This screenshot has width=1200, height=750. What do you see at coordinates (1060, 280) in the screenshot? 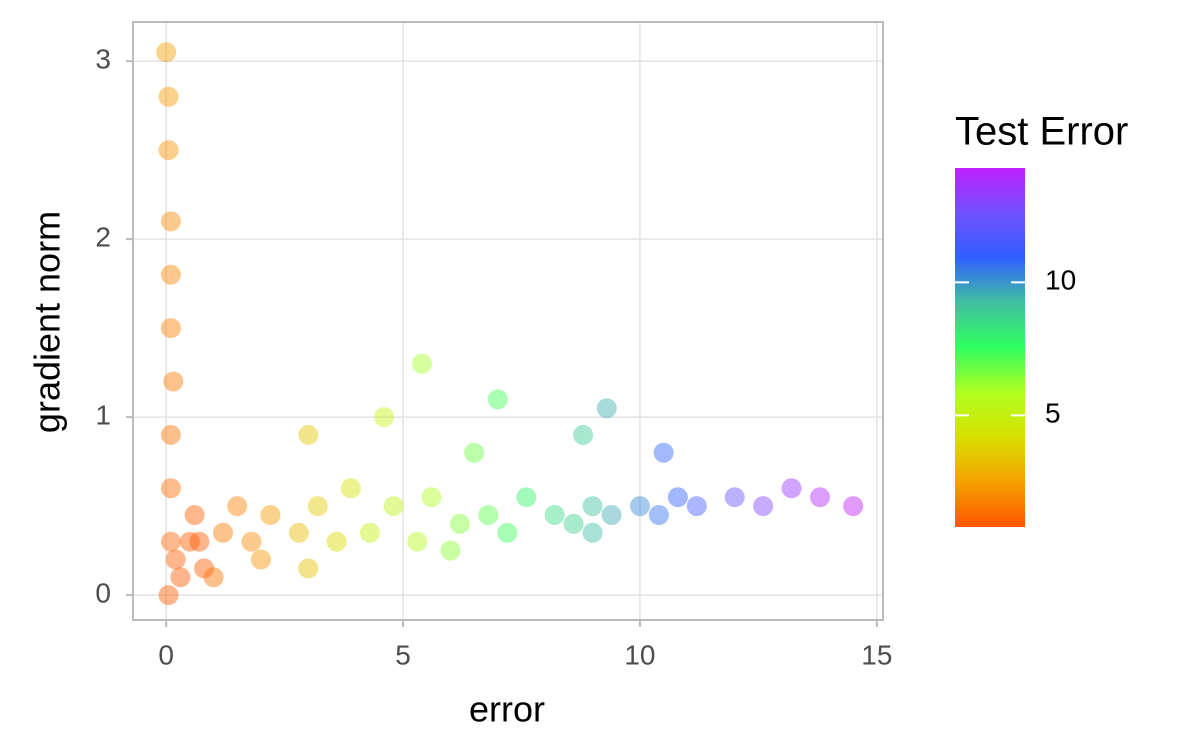
I see `colorbar-tick-label: 10` at bounding box center [1060, 280].